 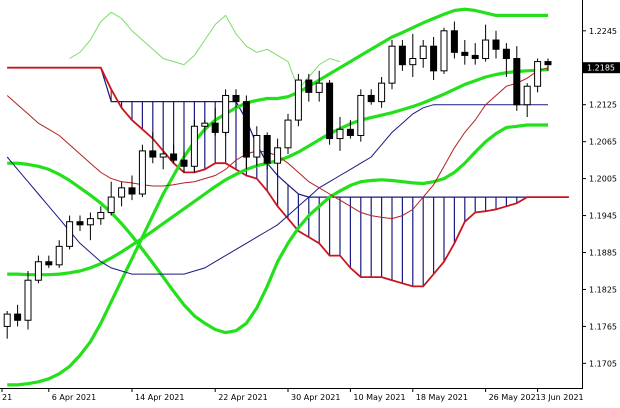 What do you see at coordinates (242, 397) in the screenshot?
I see `x-tick-label: 22 Apr 2021` at bounding box center [242, 397].